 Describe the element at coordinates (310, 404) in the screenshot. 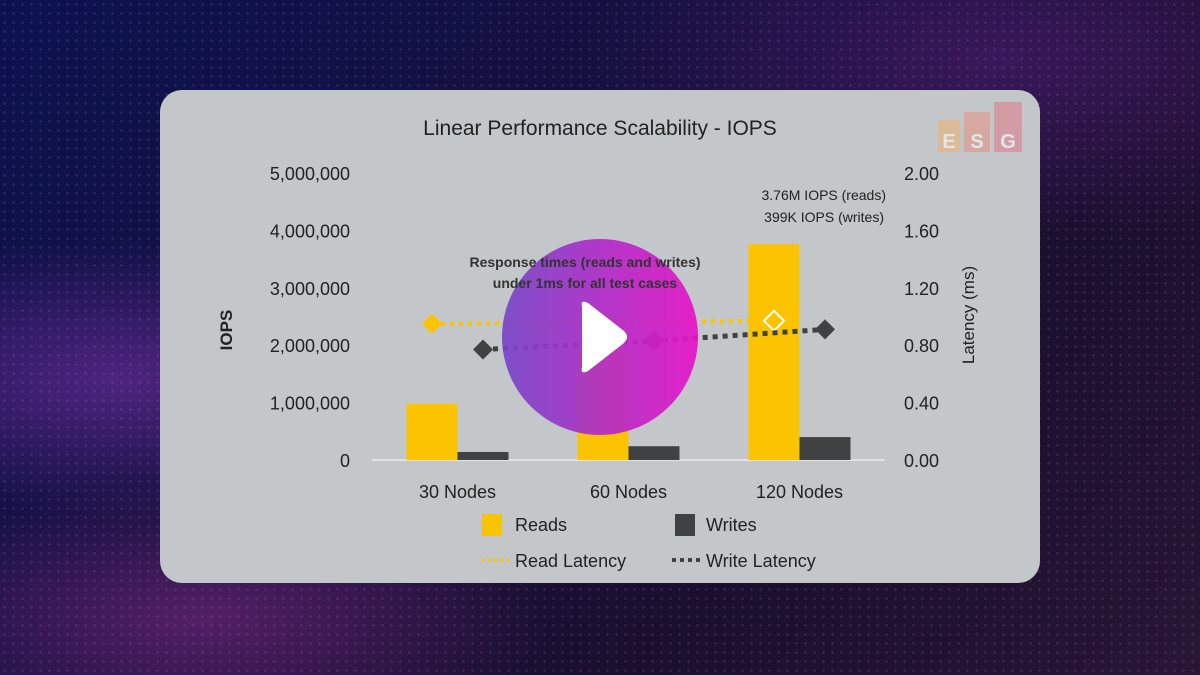

I see `y-tick-label: 1,000,000` at that location.